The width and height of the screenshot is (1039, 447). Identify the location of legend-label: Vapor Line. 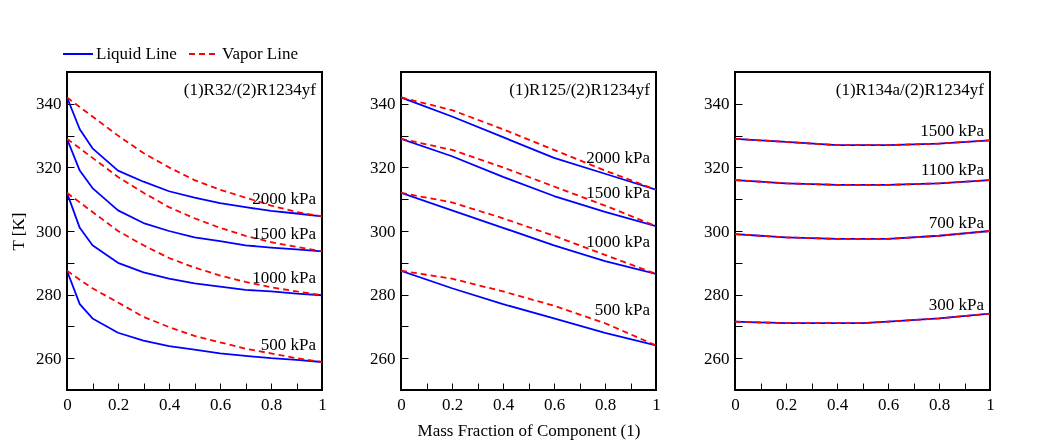
(260, 53).